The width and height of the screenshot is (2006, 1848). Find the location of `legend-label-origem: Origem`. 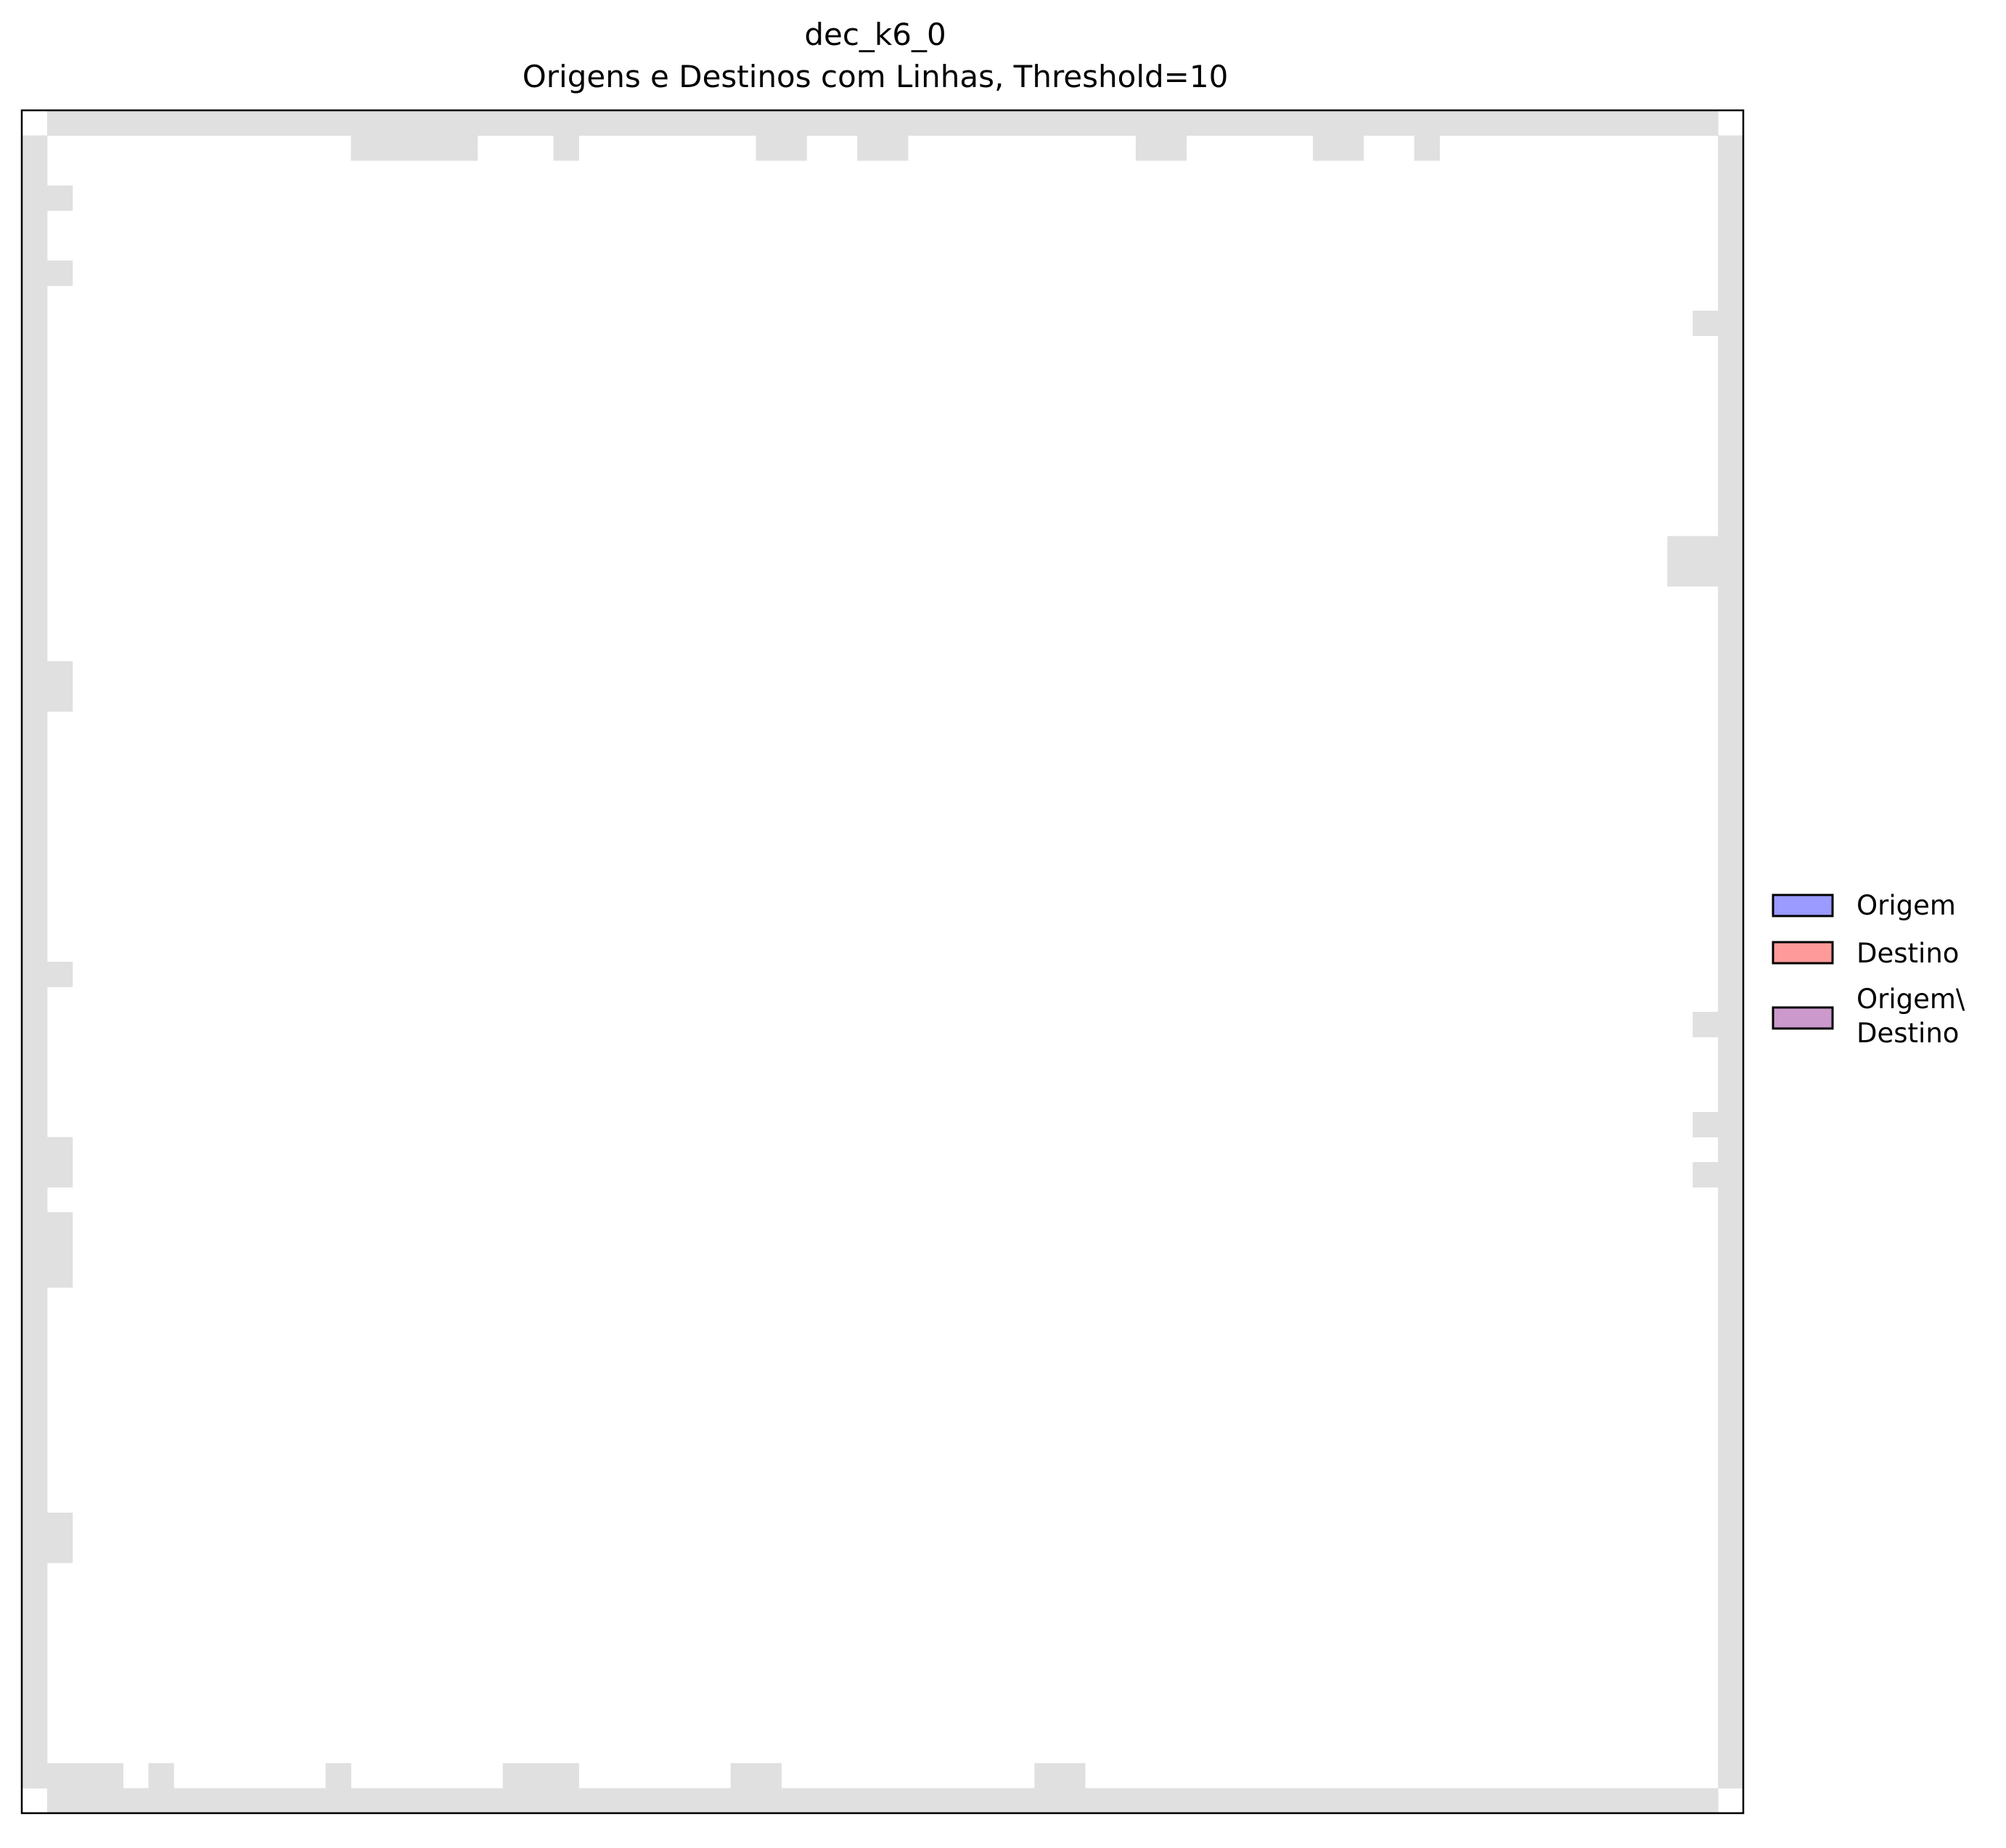

legend-label-origem: Origem is located at coordinates (1906, 906).